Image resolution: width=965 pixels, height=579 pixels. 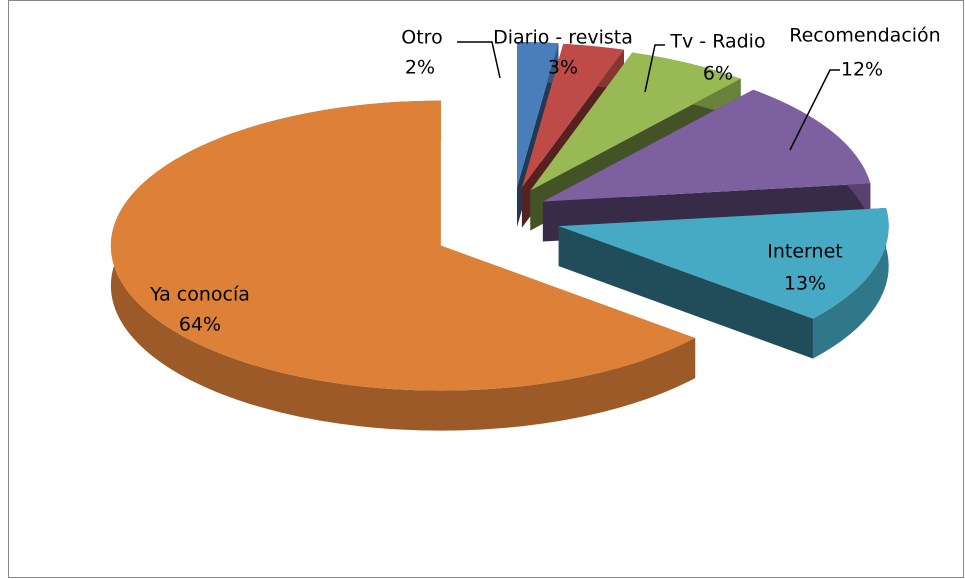 I want to click on category-label: Tv - Radio, so click(x=717, y=42).